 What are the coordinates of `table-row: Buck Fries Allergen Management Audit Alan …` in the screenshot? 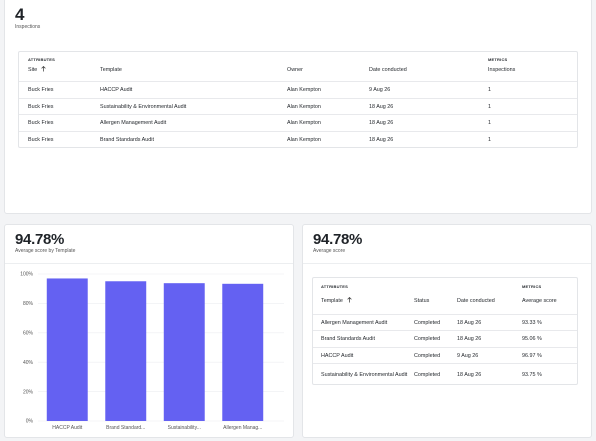 It's located at (298, 123).